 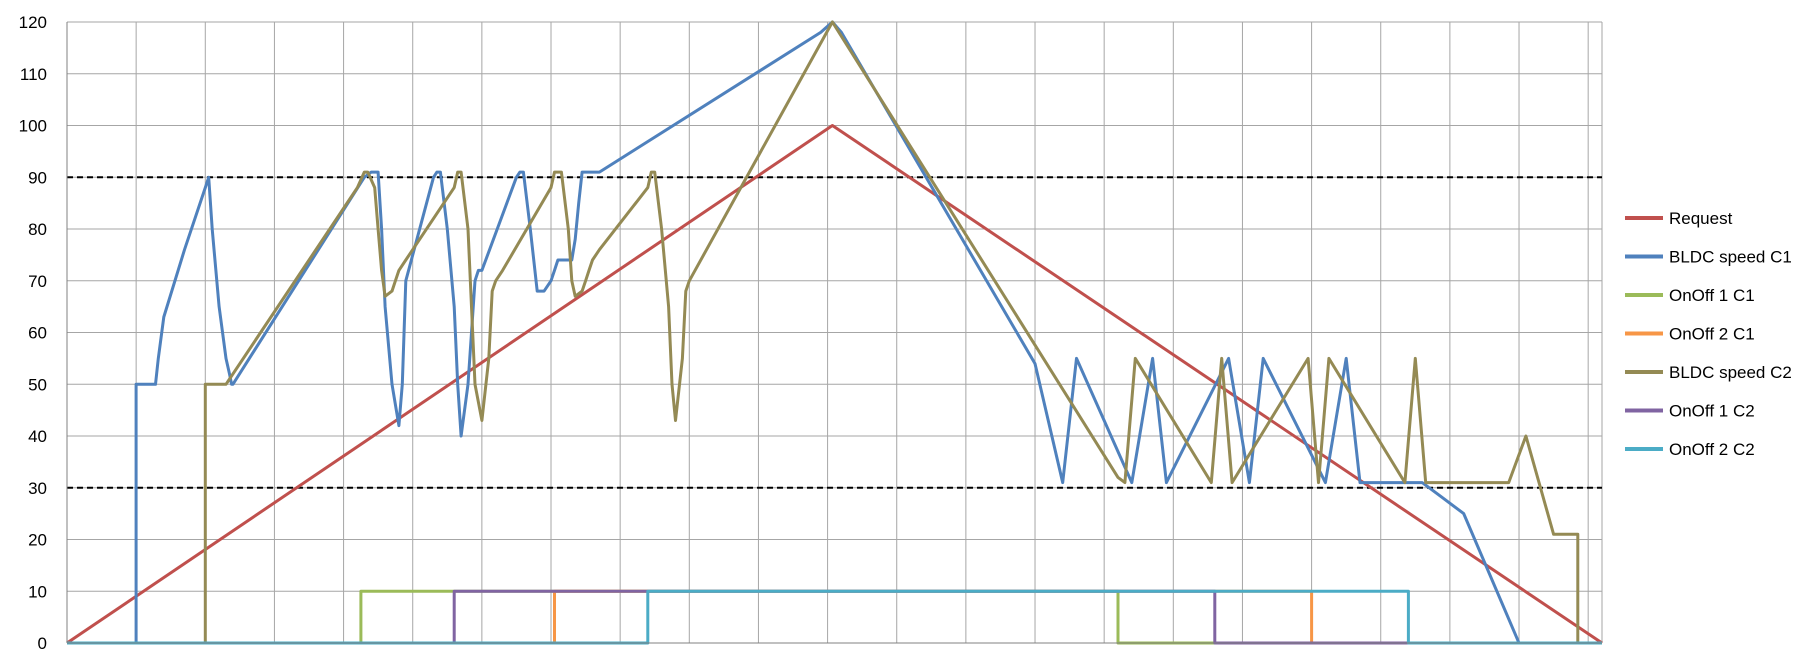 What do you see at coordinates (37, 229) in the screenshot?
I see `y-tick-label: 80` at bounding box center [37, 229].